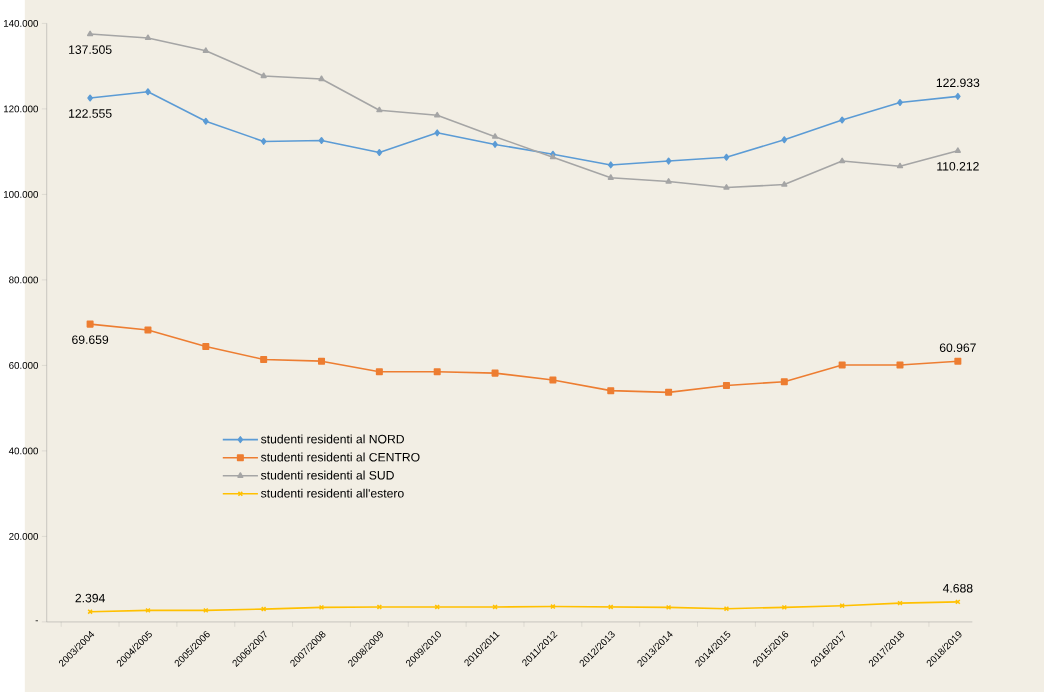 This screenshot has height=692, width=1044. What do you see at coordinates (327, 475) in the screenshot?
I see `legend-label: studenti residenti al SUD` at bounding box center [327, 475].